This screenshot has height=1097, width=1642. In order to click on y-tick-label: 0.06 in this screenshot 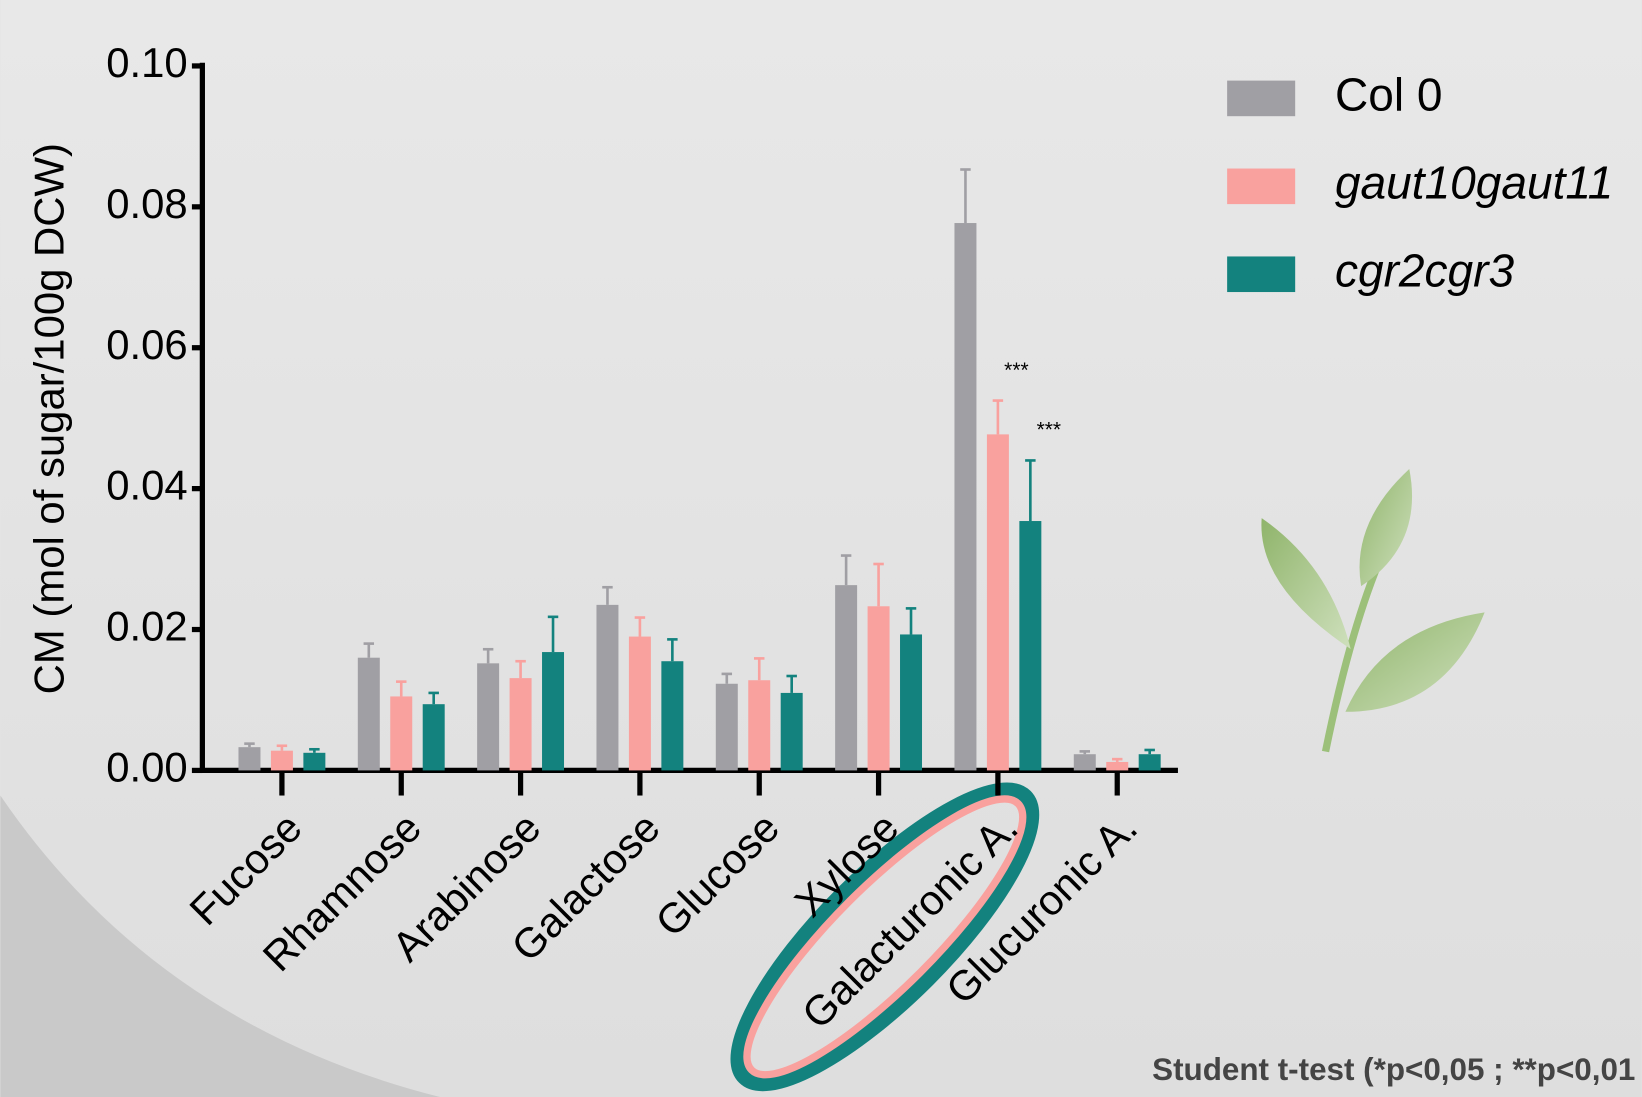, I will do `click(146, 344)`.